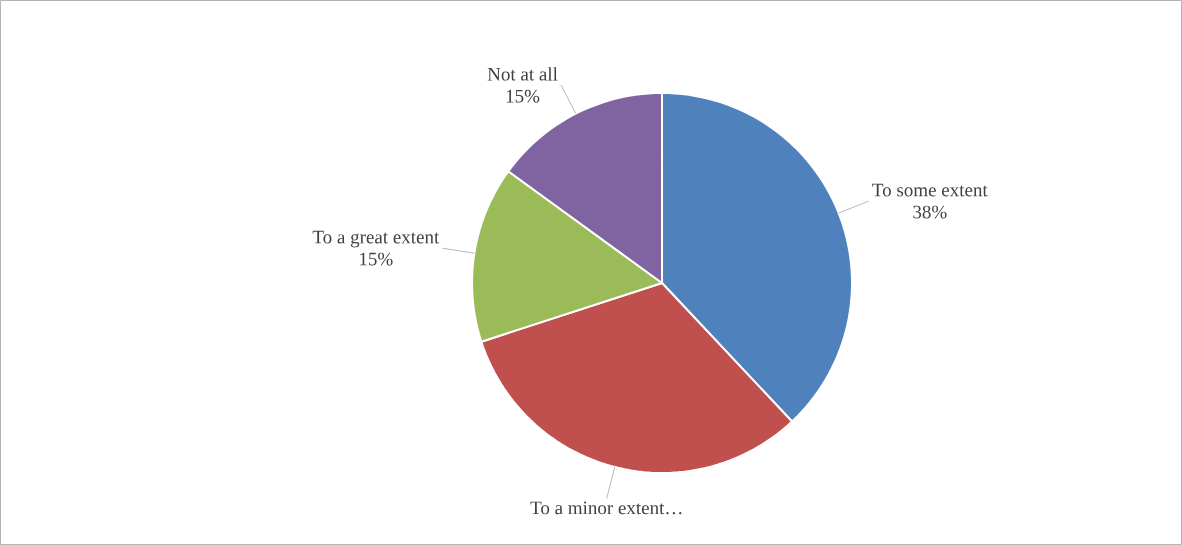  What do you see at coordinates (376, 239) in the screenshot?
I see `slice-label: To a great extent` at bounding box center [376, 239].